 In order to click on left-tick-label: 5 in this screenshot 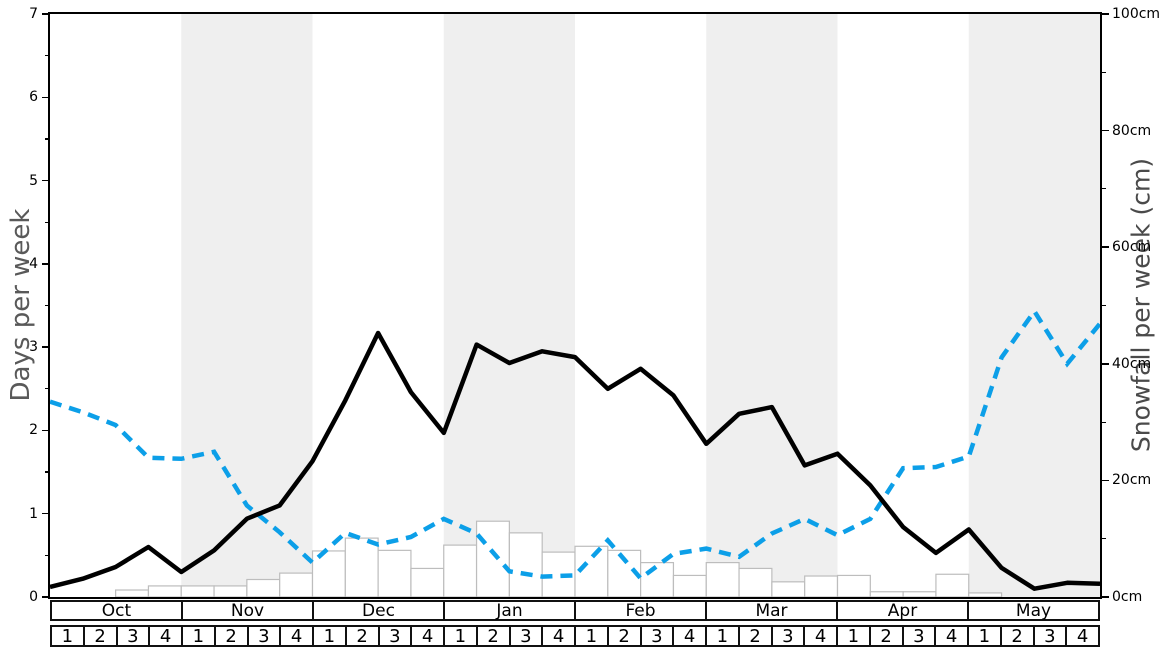, I will do `click(33, 180)`.